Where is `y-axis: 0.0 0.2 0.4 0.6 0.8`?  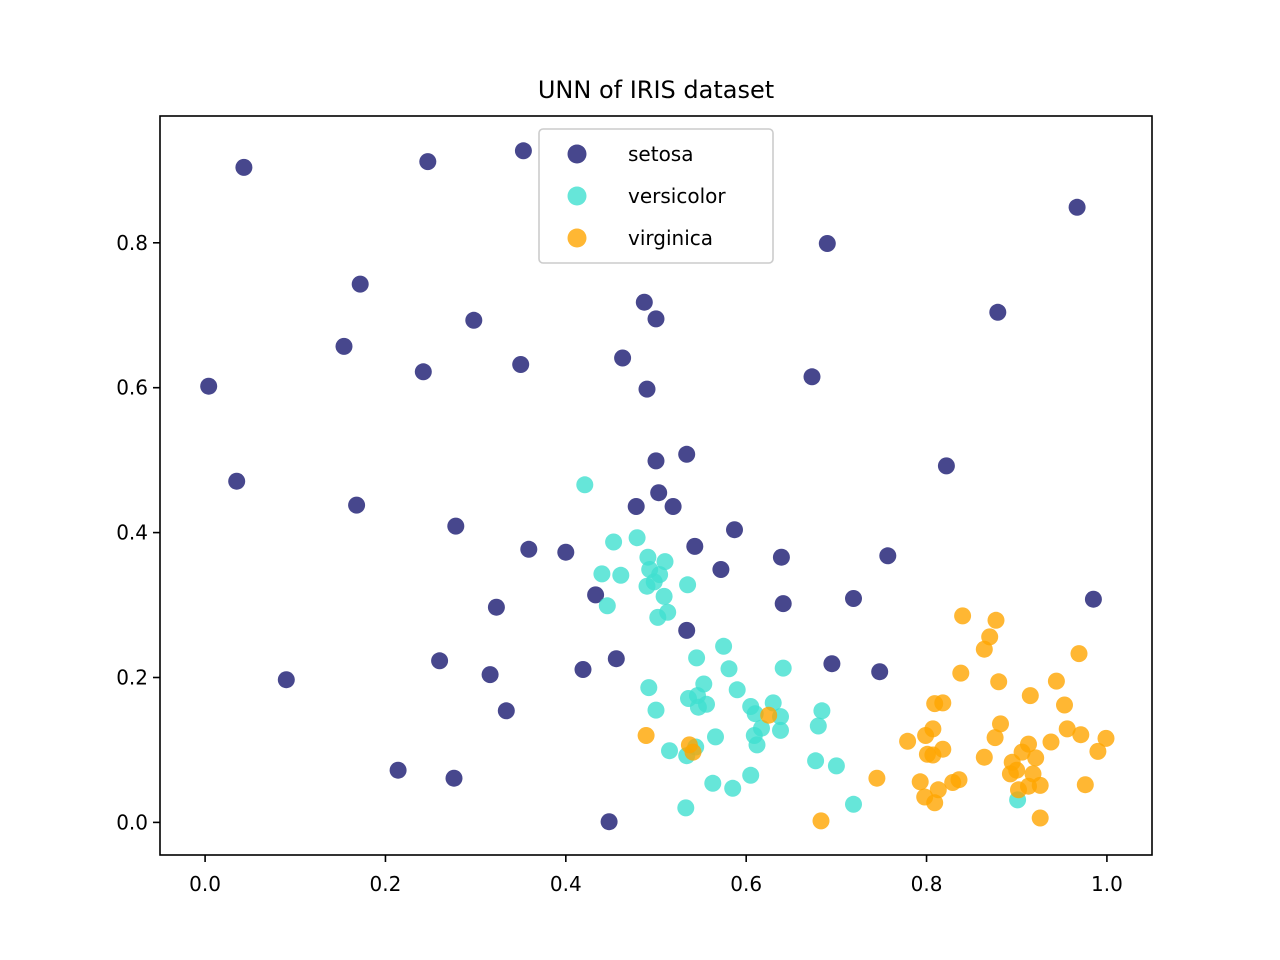 y-axis: 0.0 0.2 0.4 0.6 0.8 is located at coordinates (138, 532).